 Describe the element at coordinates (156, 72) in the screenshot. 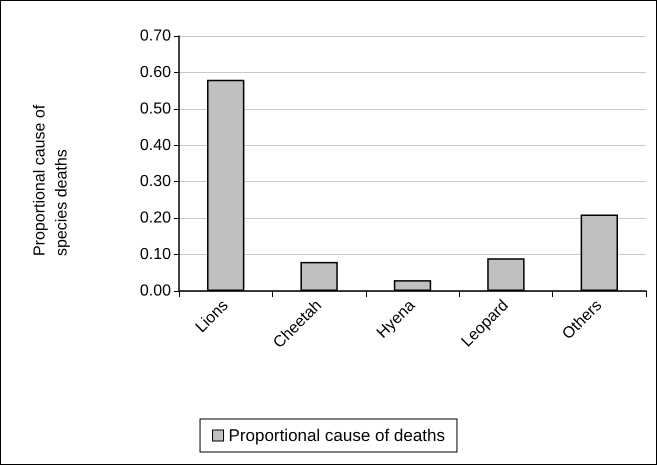

I see `y-tick-label: 0.60` at that location.